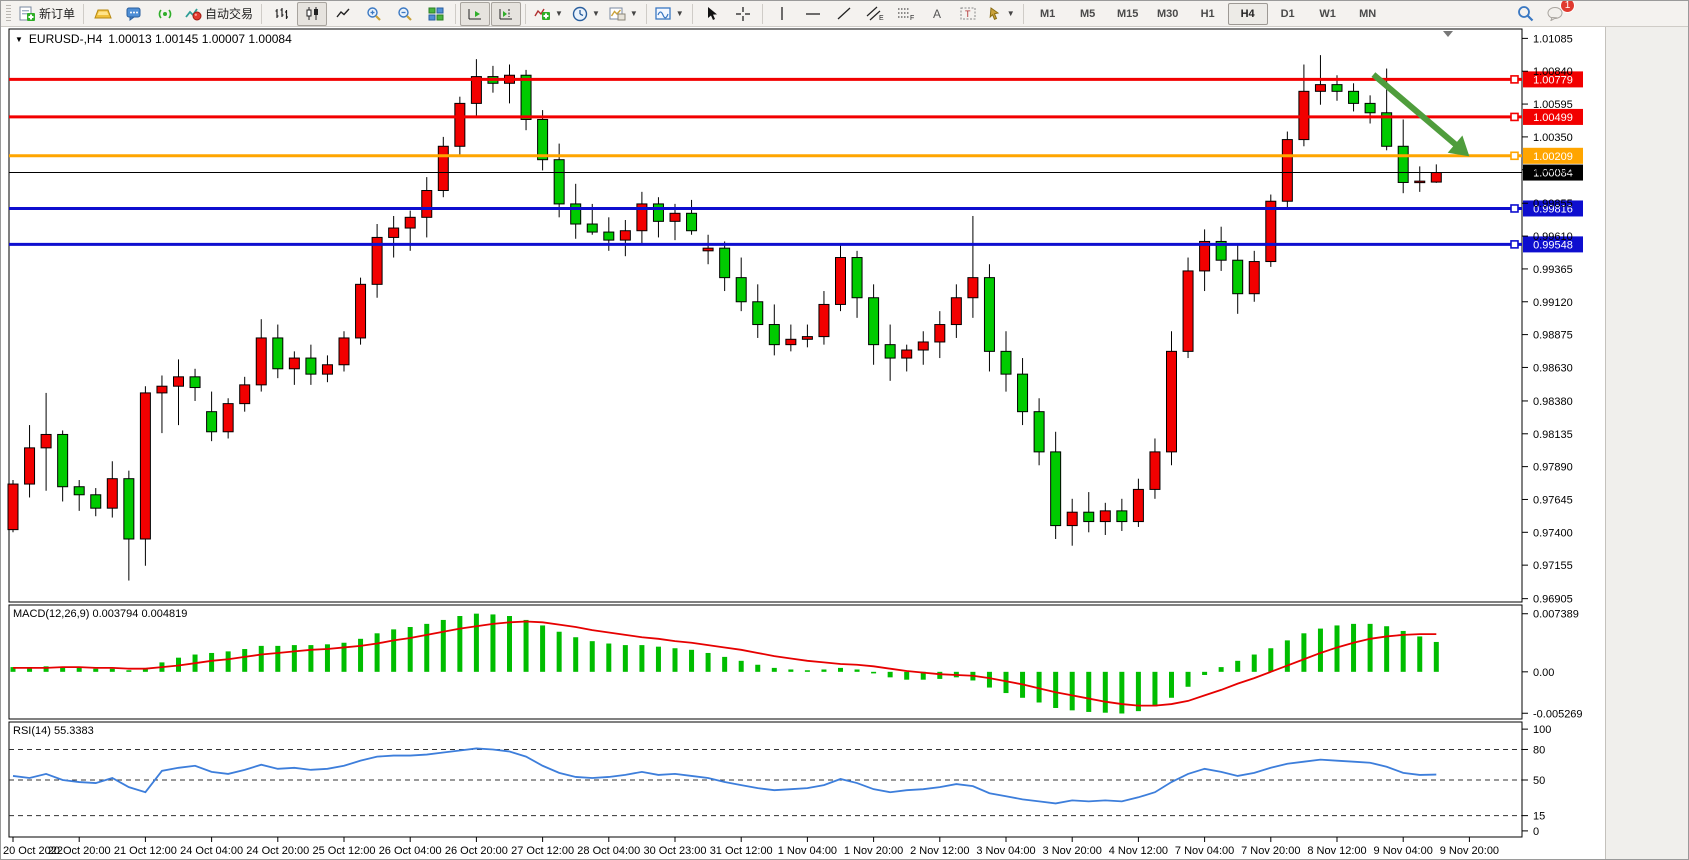  I want to click on price-tick-label: 0.98380, so click(1553, 402).